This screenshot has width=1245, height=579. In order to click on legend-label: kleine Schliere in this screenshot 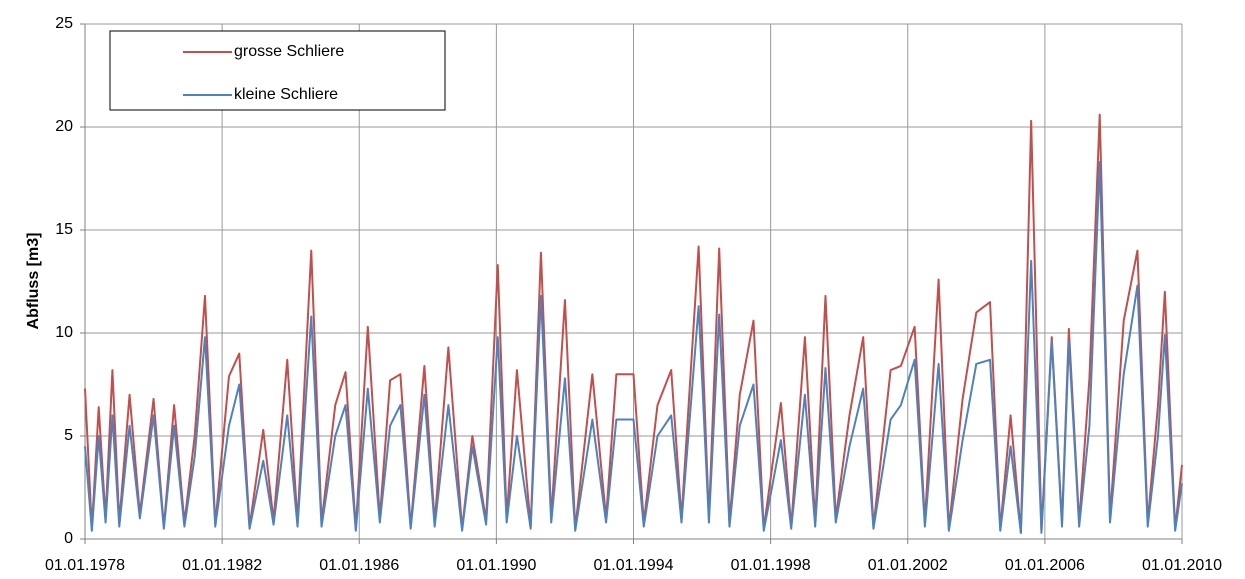, I will do `click(286, 94)`.